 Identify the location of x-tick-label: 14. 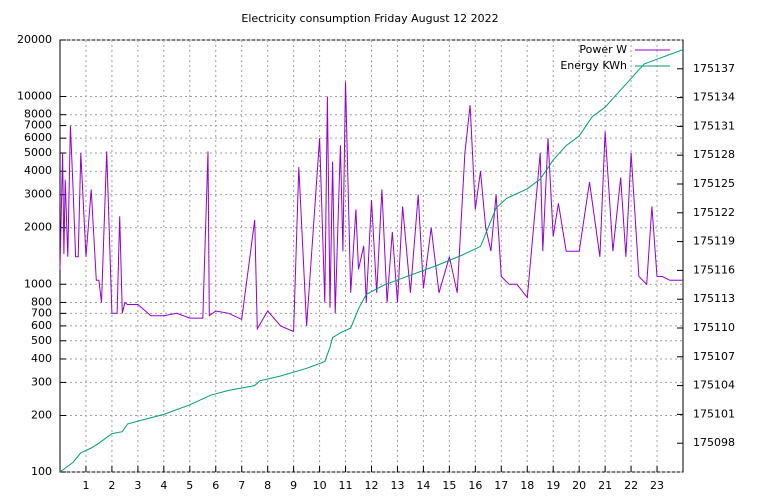
(423, 485).